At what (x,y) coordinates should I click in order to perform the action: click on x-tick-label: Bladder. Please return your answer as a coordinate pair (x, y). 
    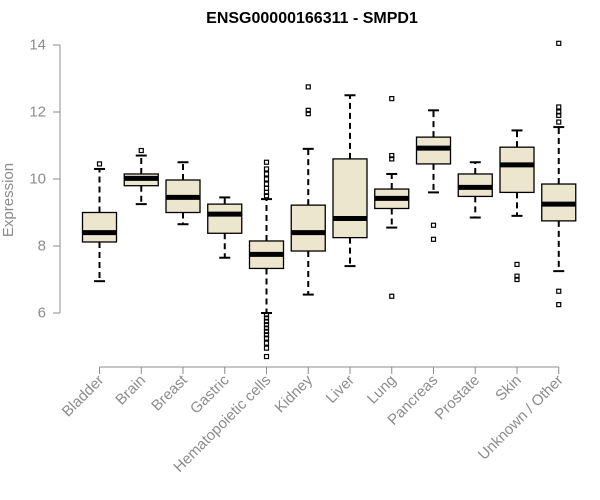
    Looking at the image, I should click on (83, 396).